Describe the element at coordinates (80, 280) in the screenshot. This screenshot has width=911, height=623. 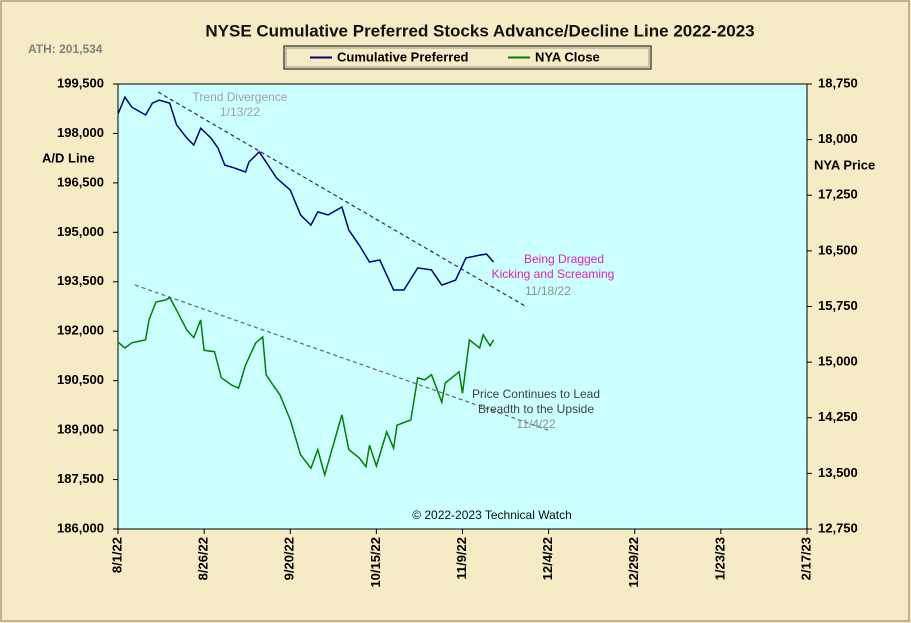
I see `y-tick-label: 193,500` at that location.